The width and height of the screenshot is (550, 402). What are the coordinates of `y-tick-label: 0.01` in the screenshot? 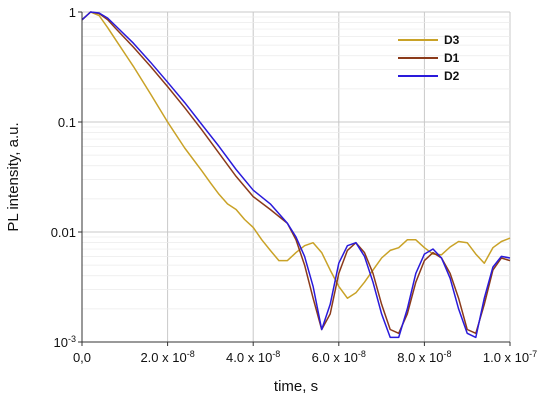 It's located at (63, 232).